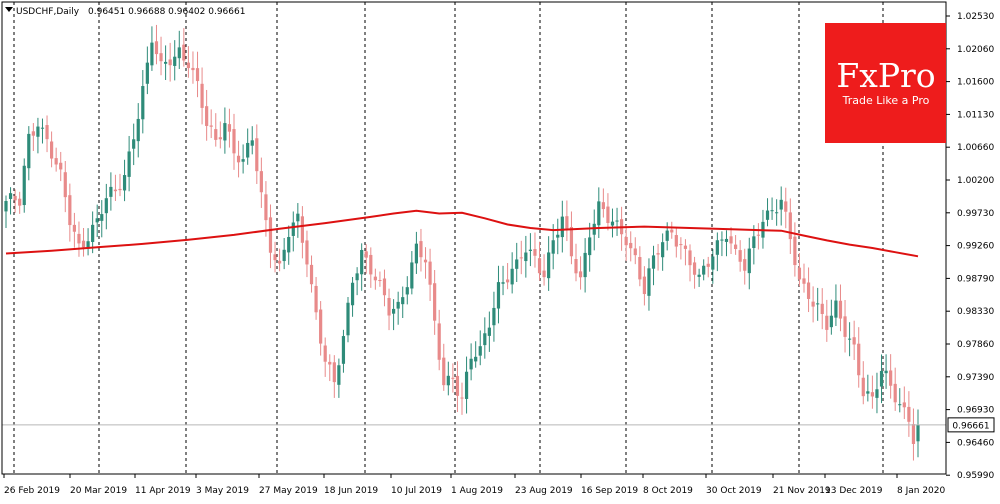 The width and height of the screenshot is (1000, 504). I want to click on logo-box, so click(885, 83).